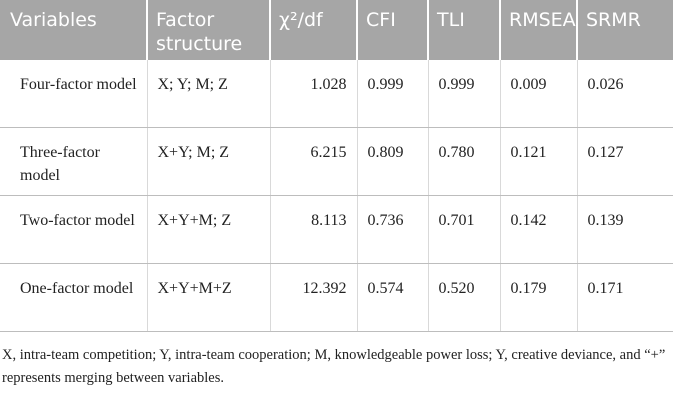 This screenshot has width=673, height=403. I want to click on header-cell: RMSEA, so click(538, 30).